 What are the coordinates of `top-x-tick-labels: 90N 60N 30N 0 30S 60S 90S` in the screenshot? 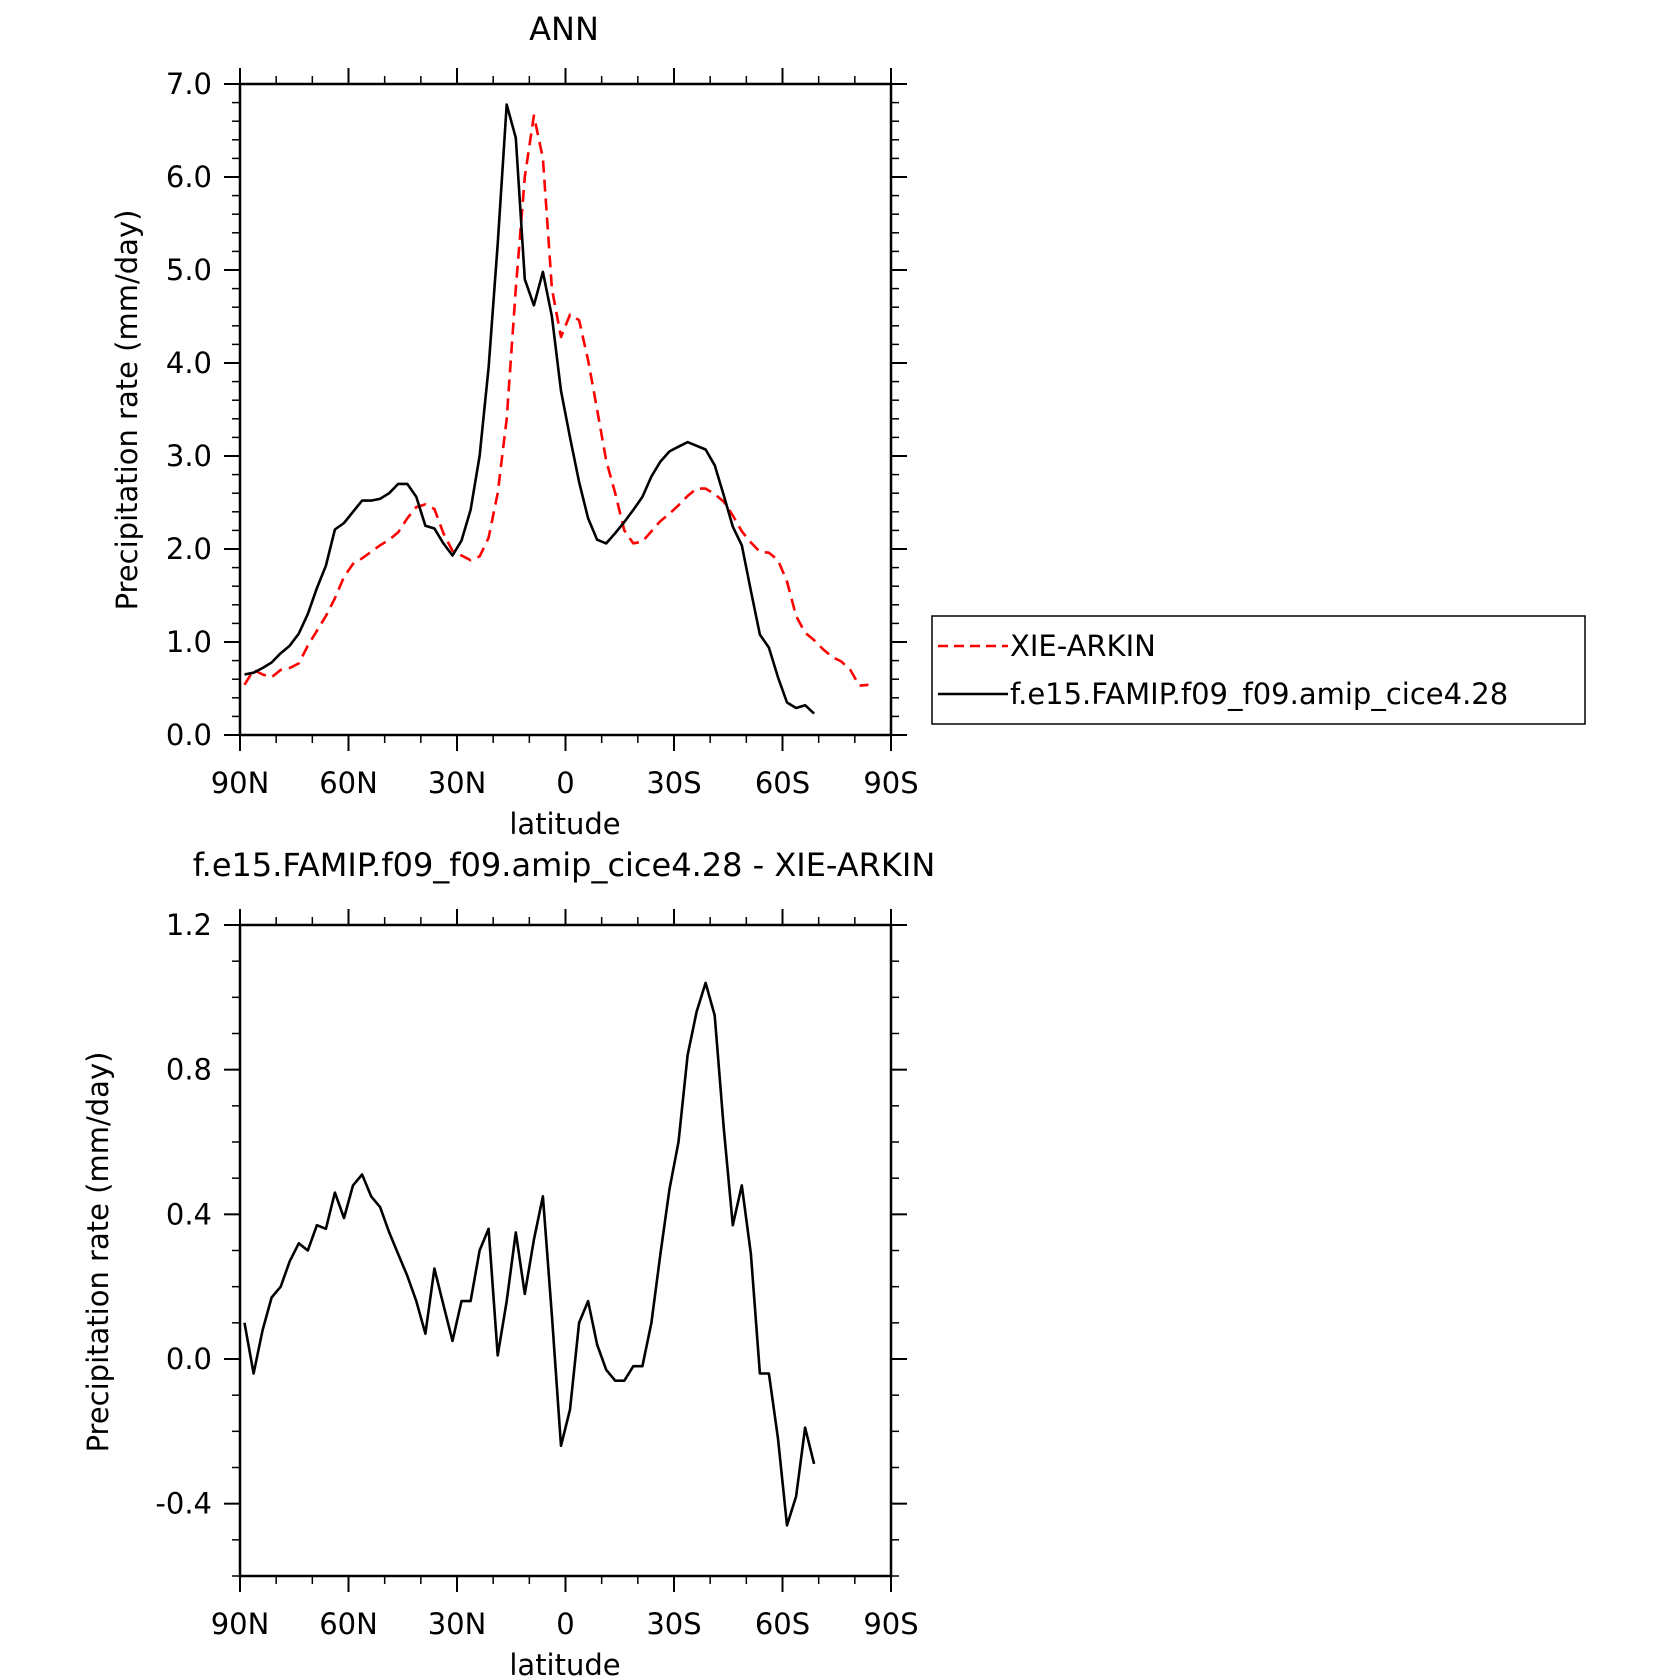 It's located at (565, 783).